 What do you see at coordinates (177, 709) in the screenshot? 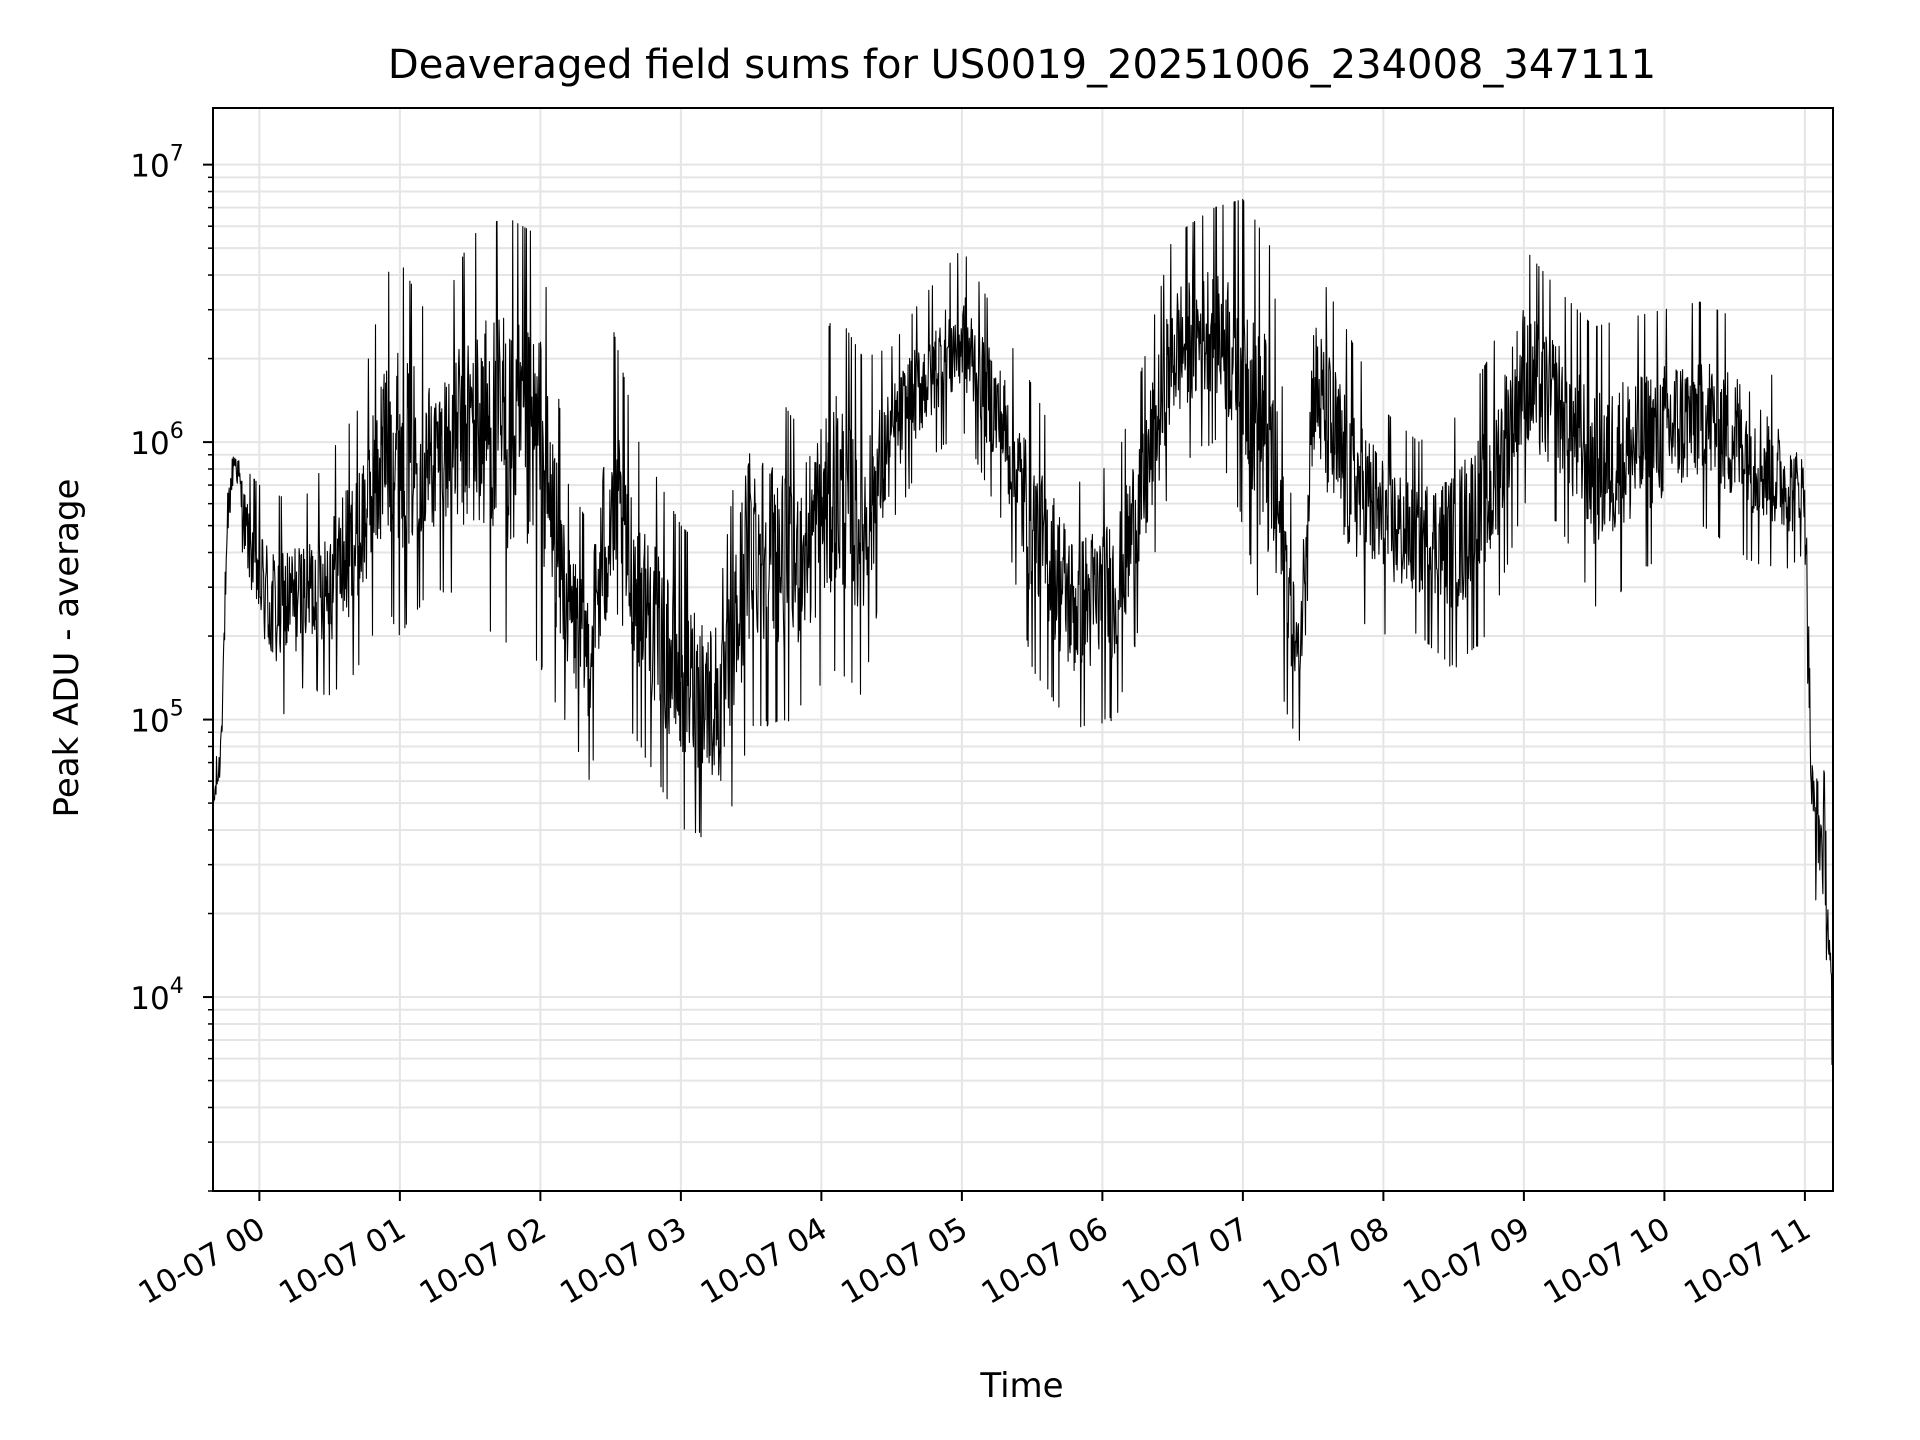
I see `y-tick-exponent: 5` at bounding box center [177, 709].